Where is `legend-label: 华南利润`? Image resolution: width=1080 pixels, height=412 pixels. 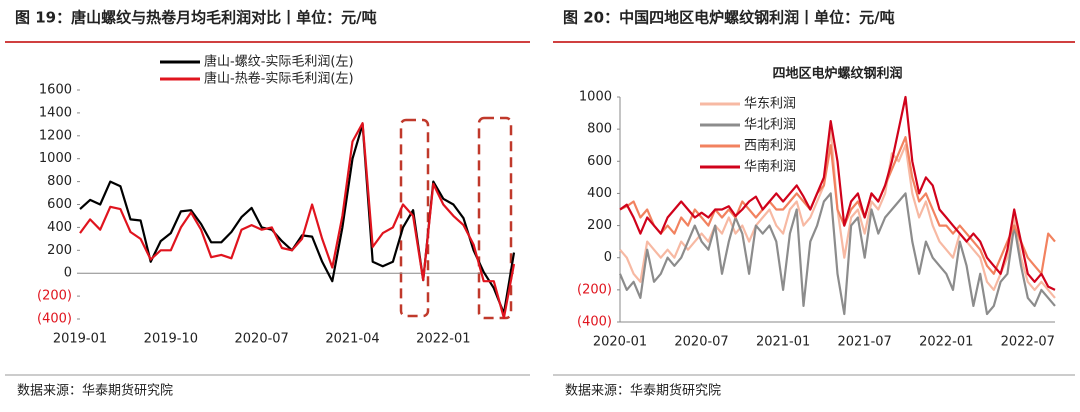
legend-label: 华南利润 is located at coordinates (770, 167).